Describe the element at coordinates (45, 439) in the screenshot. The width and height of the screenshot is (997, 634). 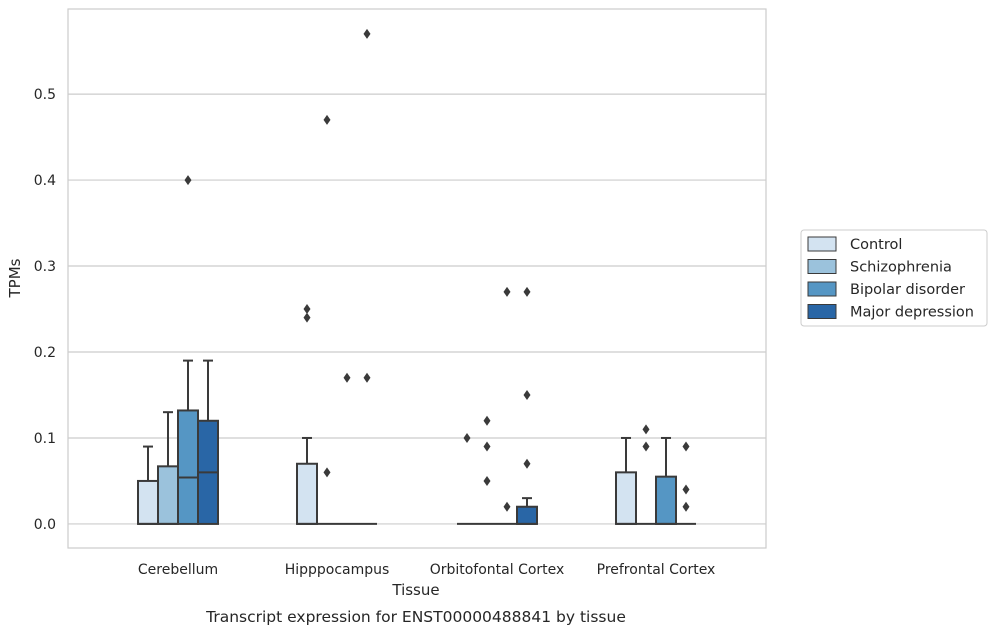
I see `y-tick-label: 0.1` at that location.